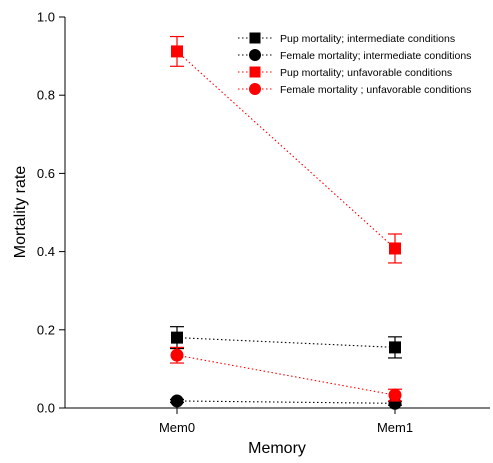 The height and width of the screenshot is (463, 493). What do you see at coordinates (46, 95) in the screenshot?
I see `y-tick-label: 0.8` at bounding box center [46, 95].